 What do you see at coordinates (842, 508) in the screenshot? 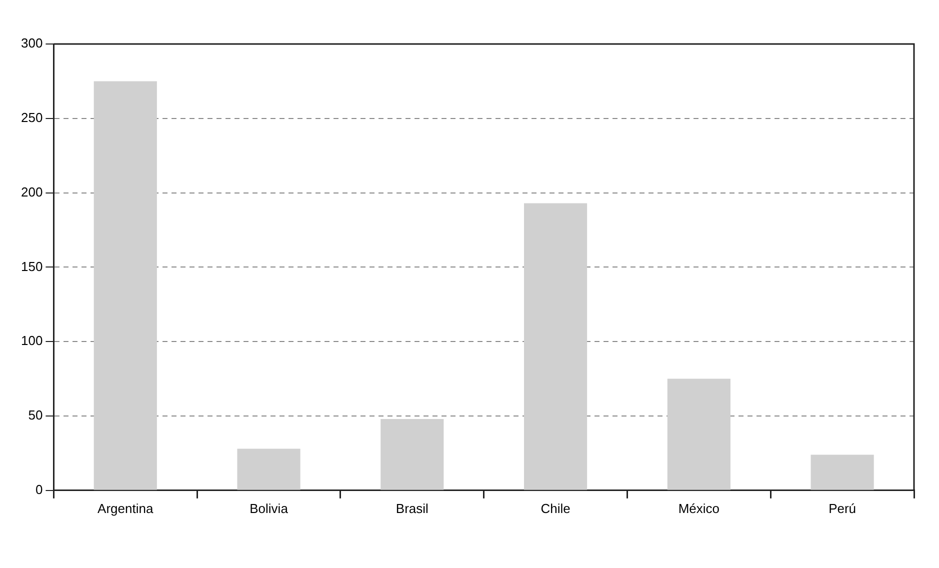
I see `x-tick-label: Perú` at bounding box center [842, 508].